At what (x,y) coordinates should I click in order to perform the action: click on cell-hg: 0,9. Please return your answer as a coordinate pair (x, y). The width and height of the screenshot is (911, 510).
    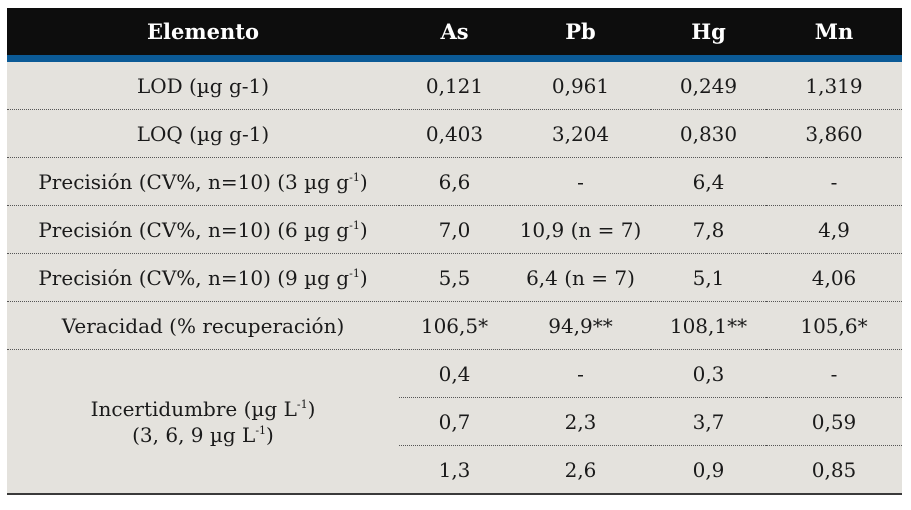
    Looking at the image, I should click on (708, 470).